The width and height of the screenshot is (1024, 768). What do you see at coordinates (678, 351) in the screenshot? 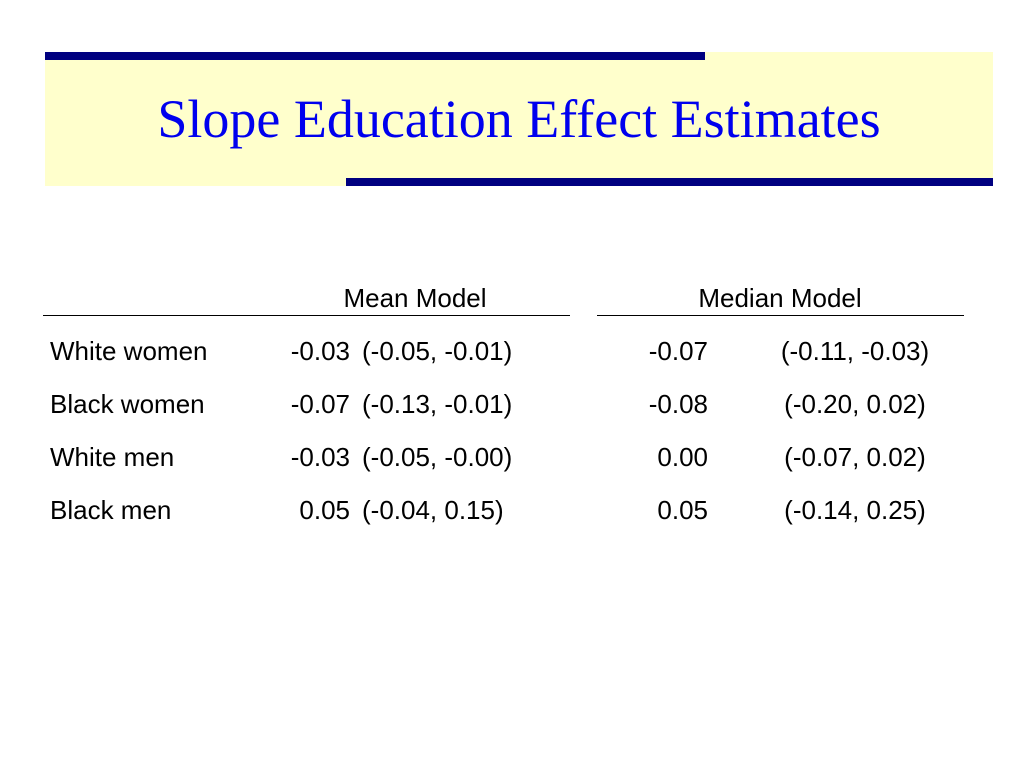
I see `median-estimate: -0.07` at bounding box center [678, 351].